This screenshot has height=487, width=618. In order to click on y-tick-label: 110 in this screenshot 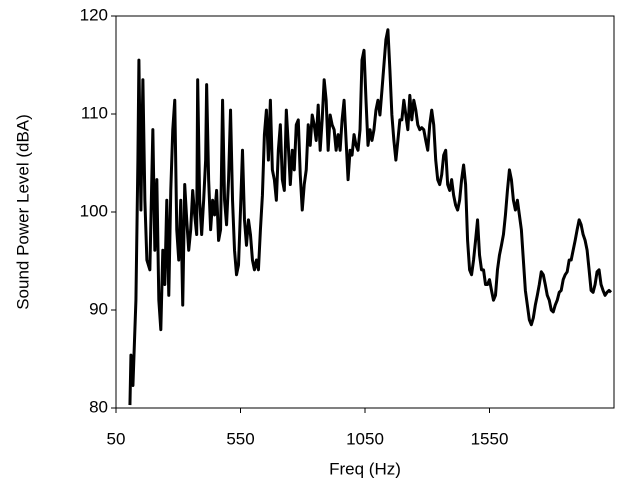, I will do `click(94, 112)`.